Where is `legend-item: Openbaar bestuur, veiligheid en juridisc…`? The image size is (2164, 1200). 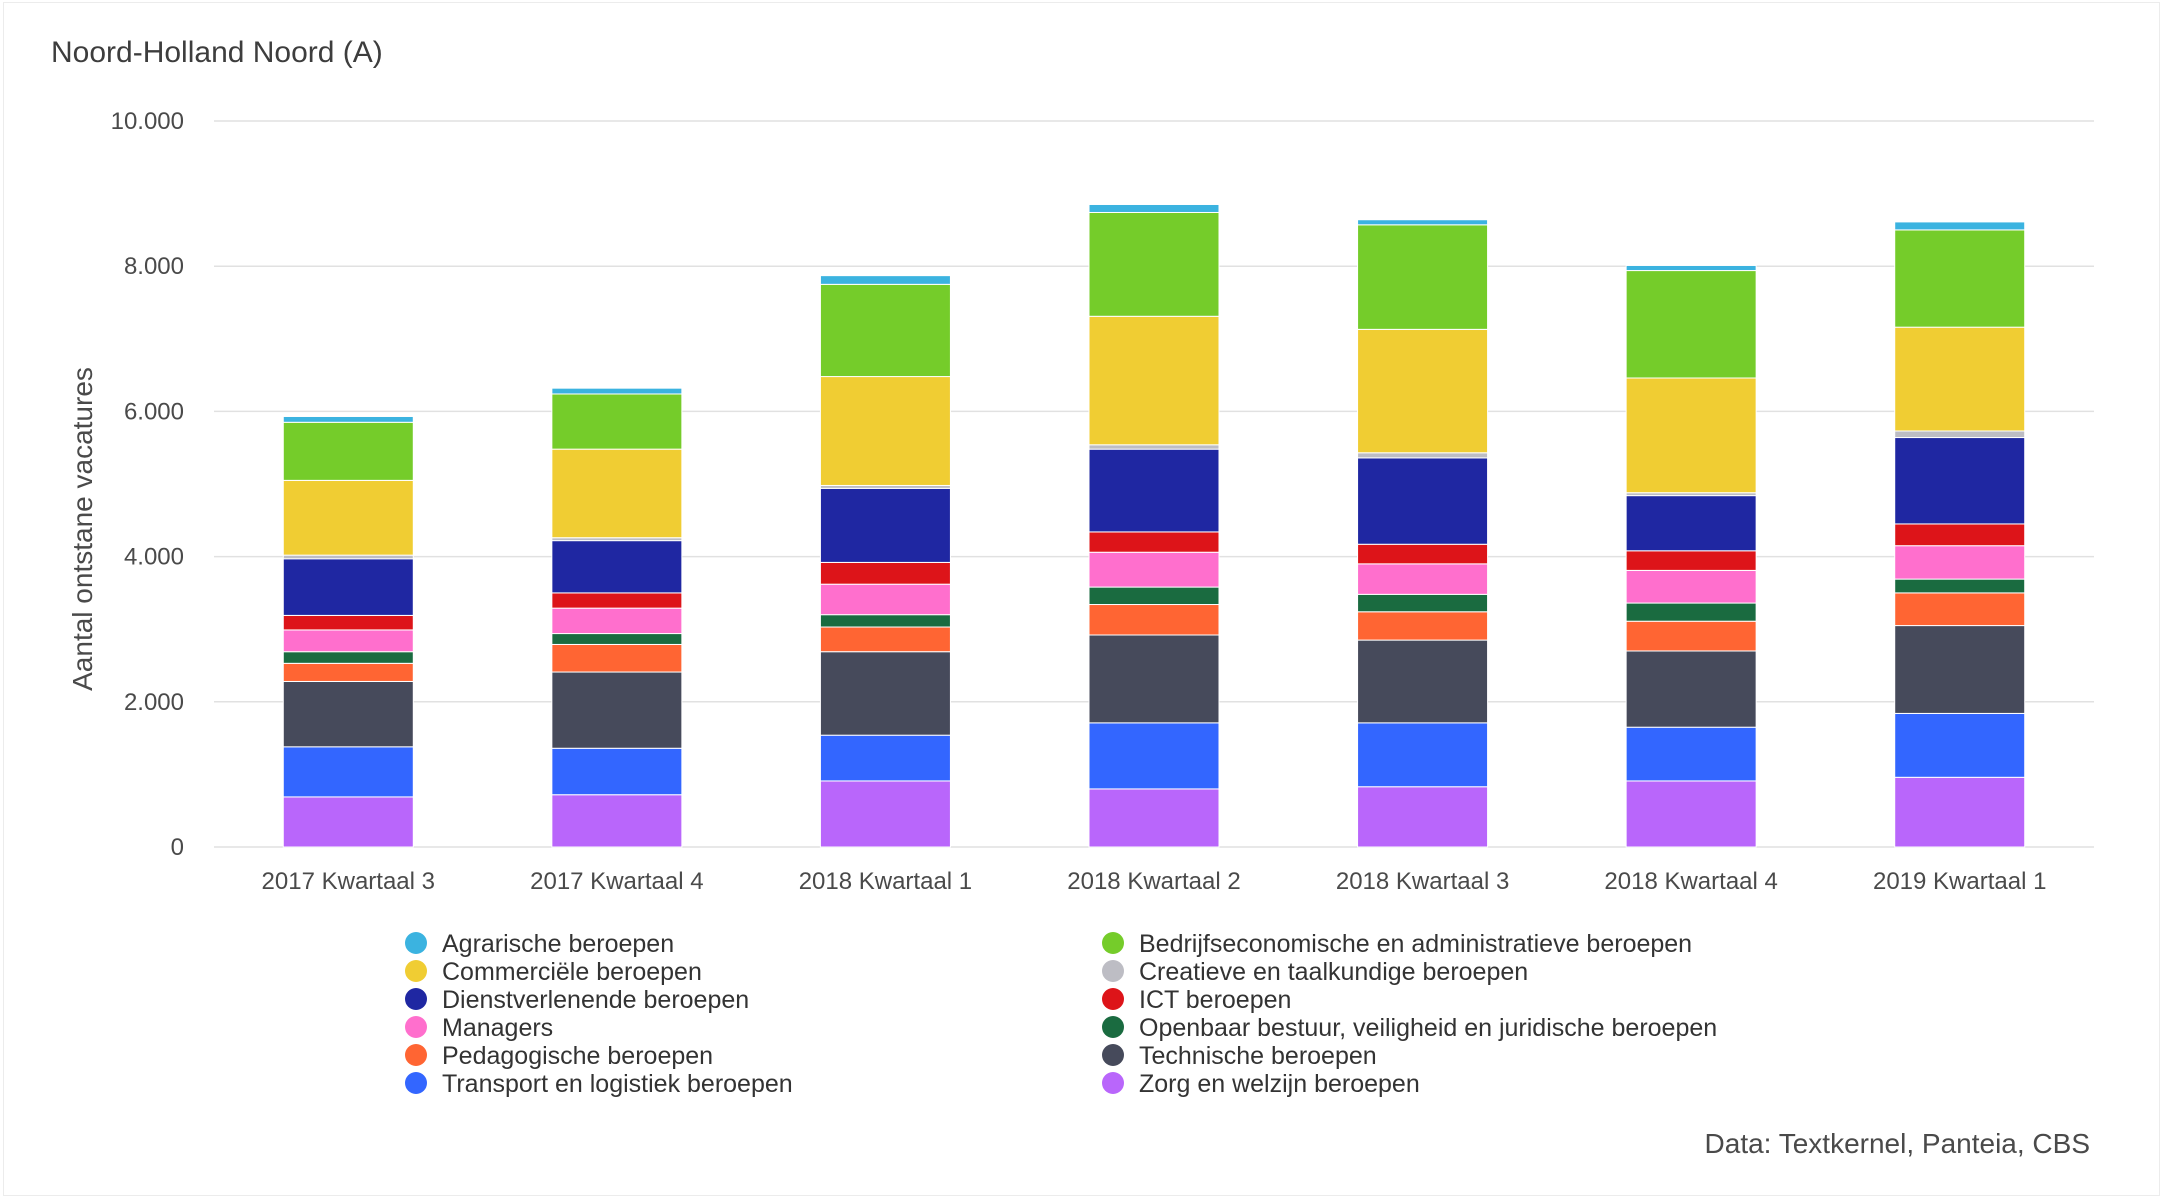 legend-item: Openbaar bestuur, veiligheid en juridisc… is located at coordinates (1409, 1028).